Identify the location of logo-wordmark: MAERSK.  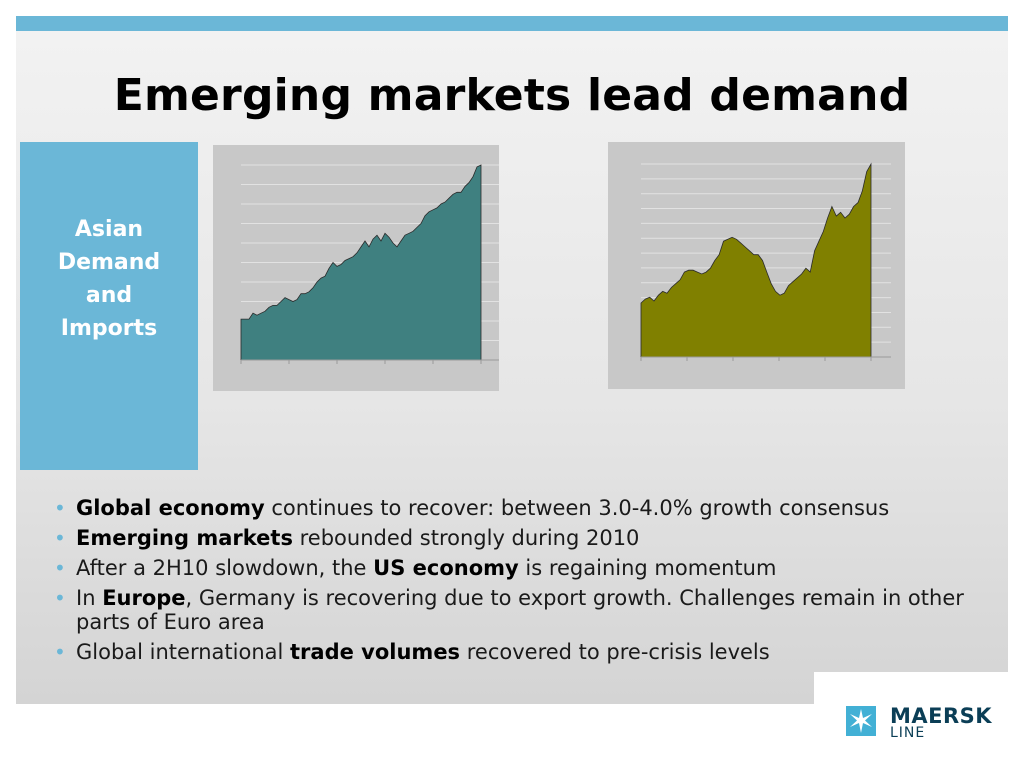
(941, 716).